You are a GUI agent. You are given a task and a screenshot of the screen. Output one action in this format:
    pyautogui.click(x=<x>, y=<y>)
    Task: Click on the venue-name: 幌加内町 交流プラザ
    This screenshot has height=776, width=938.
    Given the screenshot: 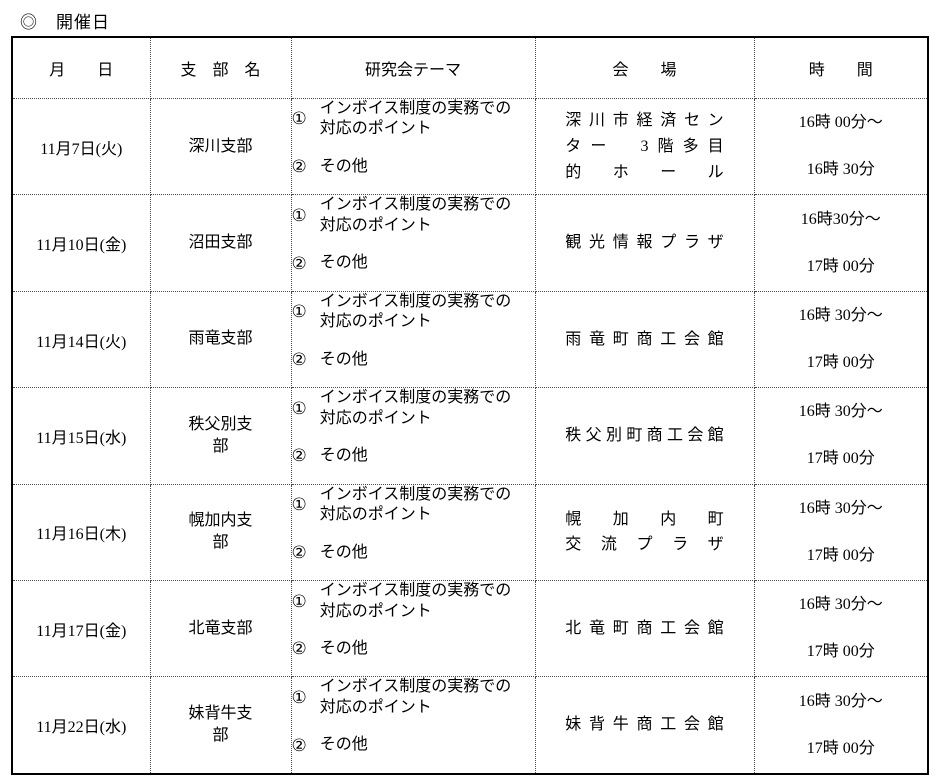 What is the action you would take?
    pyautogui.click(x=644, y=532)
    